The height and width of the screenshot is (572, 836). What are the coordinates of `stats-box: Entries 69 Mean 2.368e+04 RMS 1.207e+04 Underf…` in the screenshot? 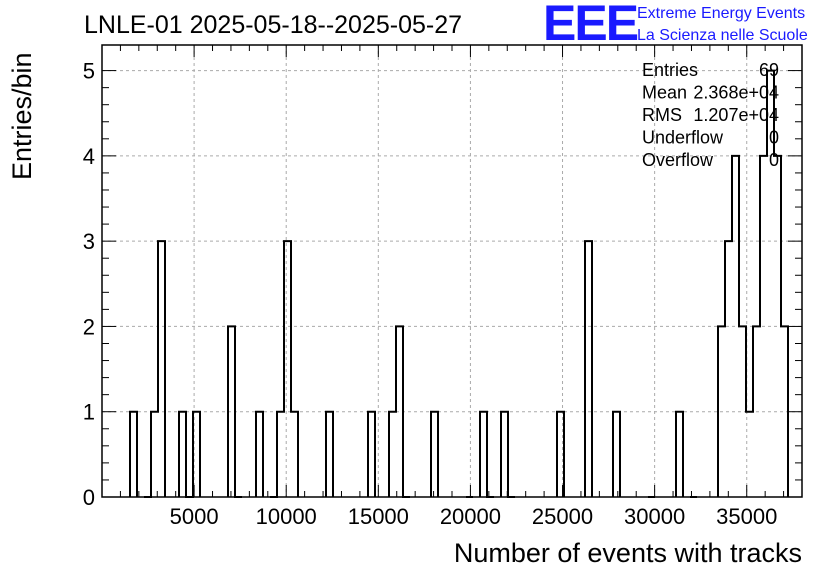 It's located at (710, 115).